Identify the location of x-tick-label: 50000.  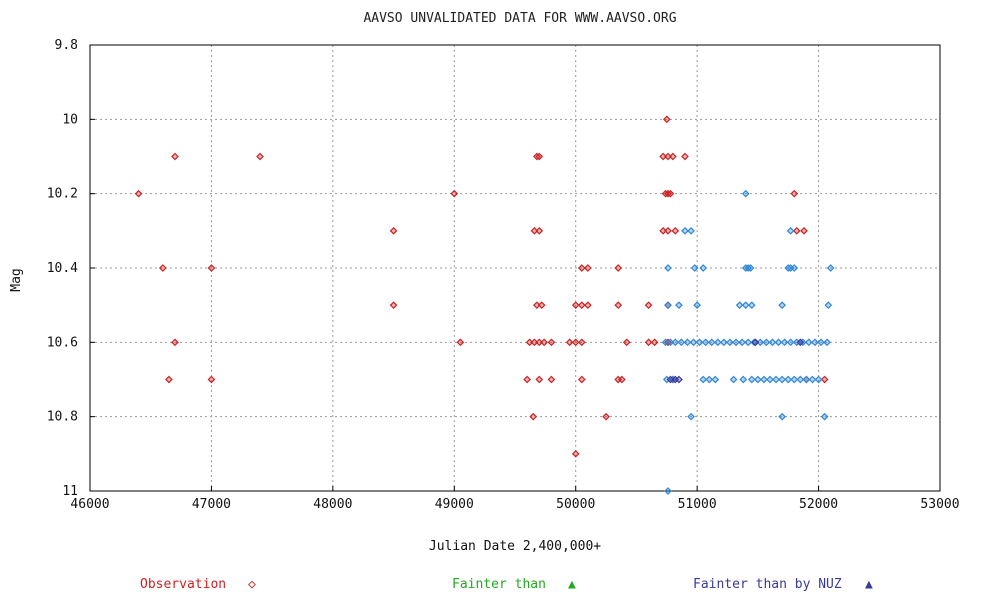
(575, 504).